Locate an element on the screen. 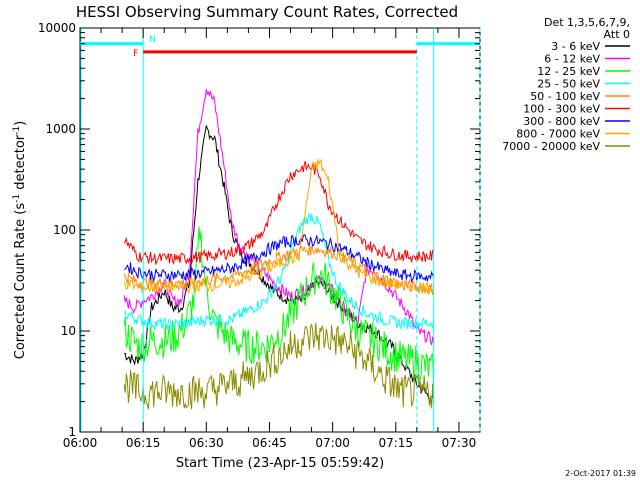 Image resolution: width=640 pixels, height=480 pixels. legend-label: 300 - 800 keV is located at coordinates (561, 121).